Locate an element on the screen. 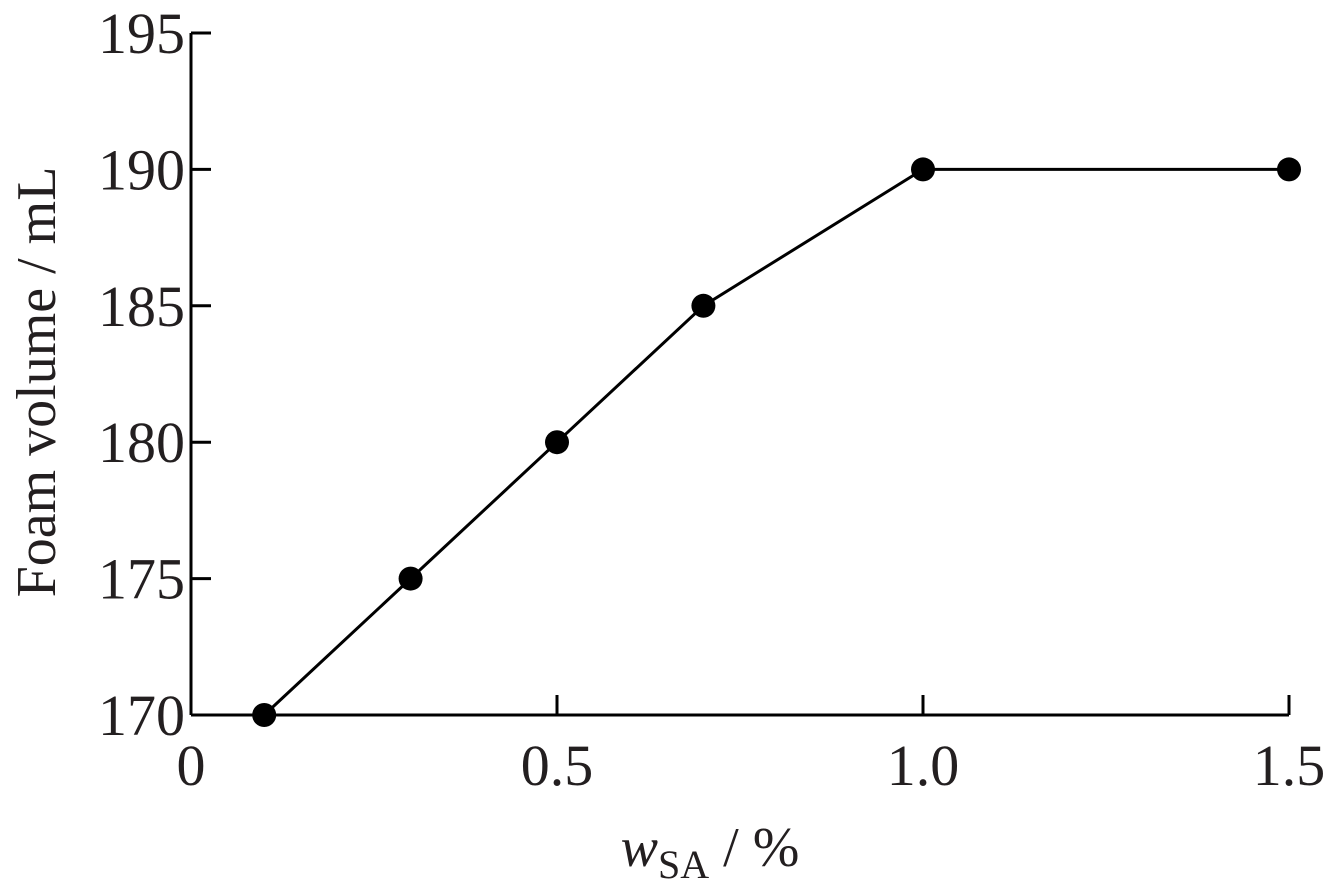  y-tick-label: 190 is located at coordinates (141, 169).